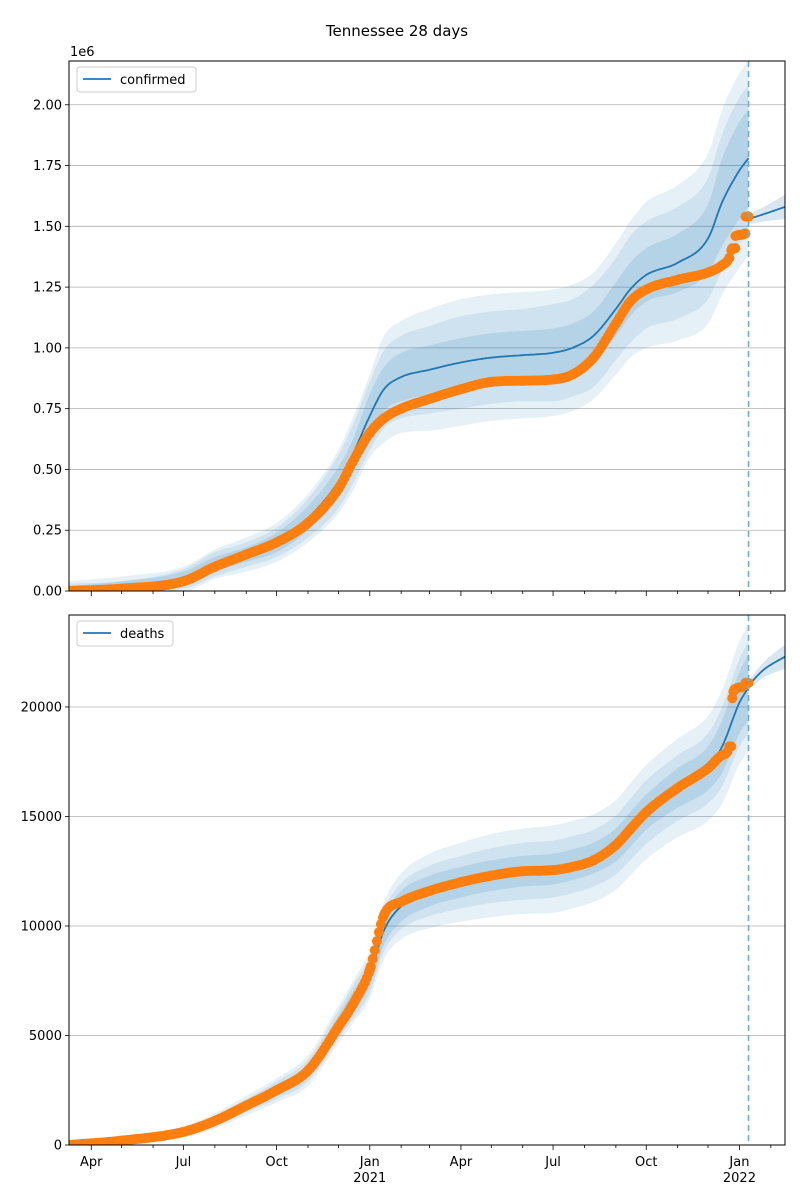 Image resolution: width=800 pixels, height=1200 pixels. I want to click on y-tick-label: 1.25, so click(47, 288).